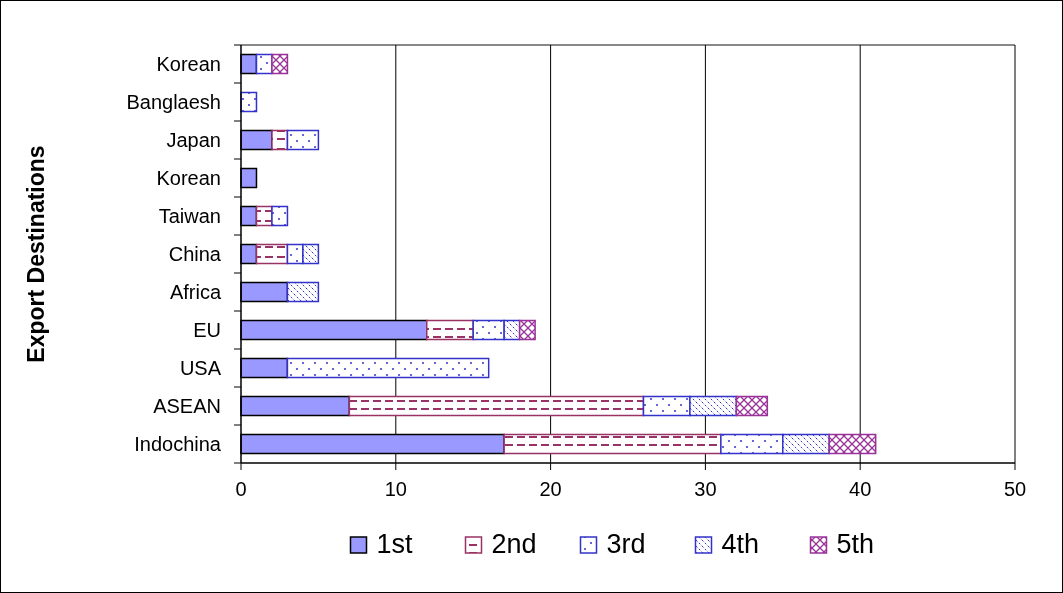  What do you see at coordinates (740, 544) in the screenshot?
I see `legend-label: 4th` at bounding box center [740, 544].